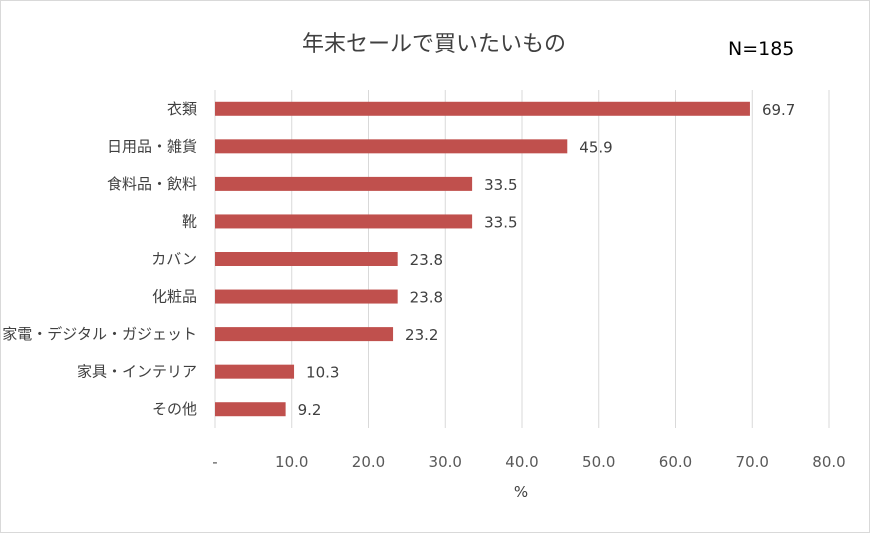 This screenshot has width=870, height=533. What do you see at coordinates (433, 44) in the screenshot?
I see `chart-title: 年末セールで買いたいもの` at bounding box center [433, 44].